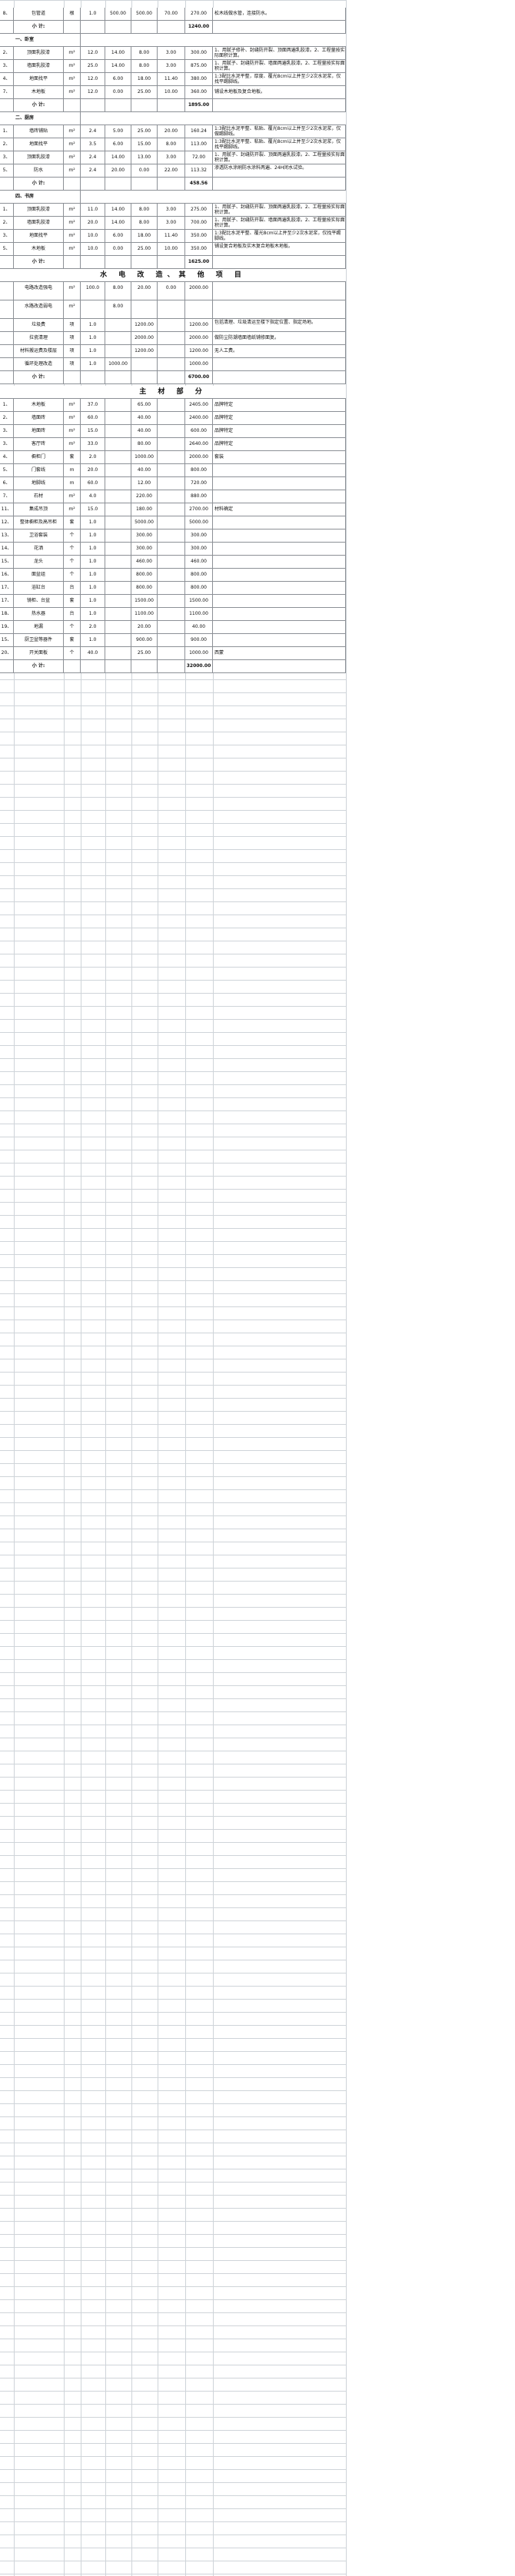 Image resolution: width=515 pixels, height=2576 pixels. I want to click on cell-p2: 1500.00, so click(144, 601).